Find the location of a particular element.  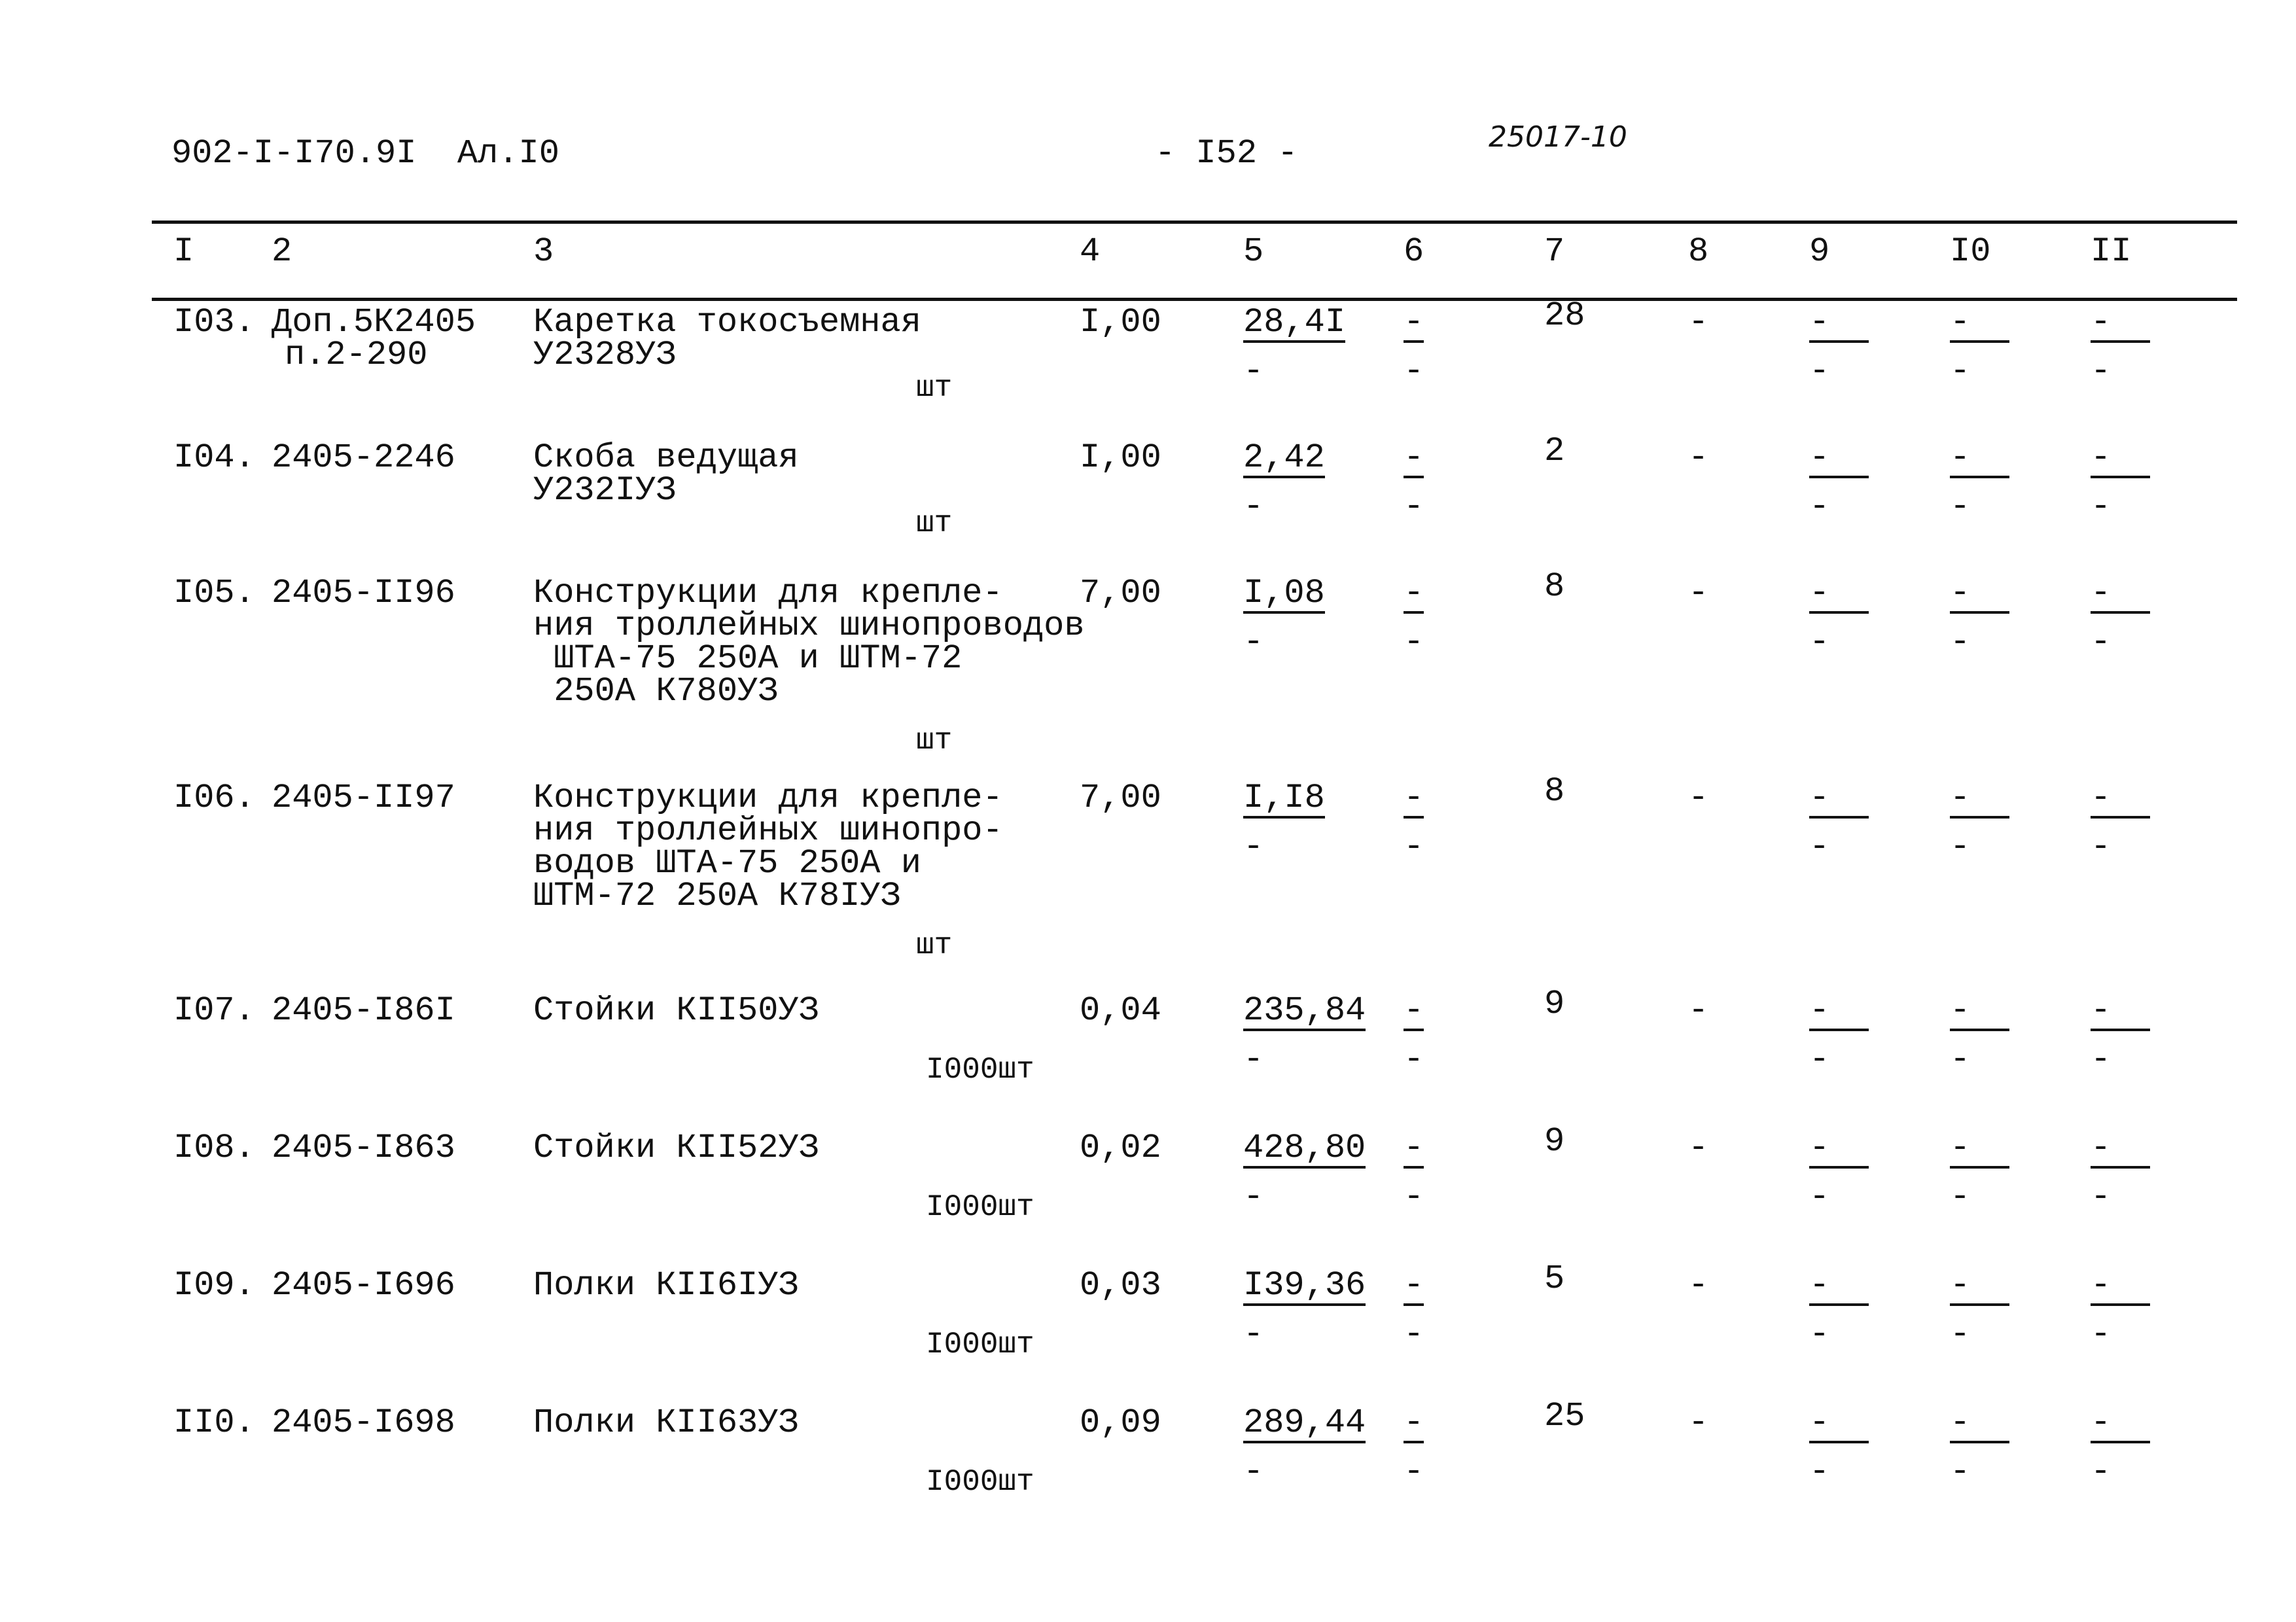

row-col7: 5 is located at coordinates (1555, 1279).